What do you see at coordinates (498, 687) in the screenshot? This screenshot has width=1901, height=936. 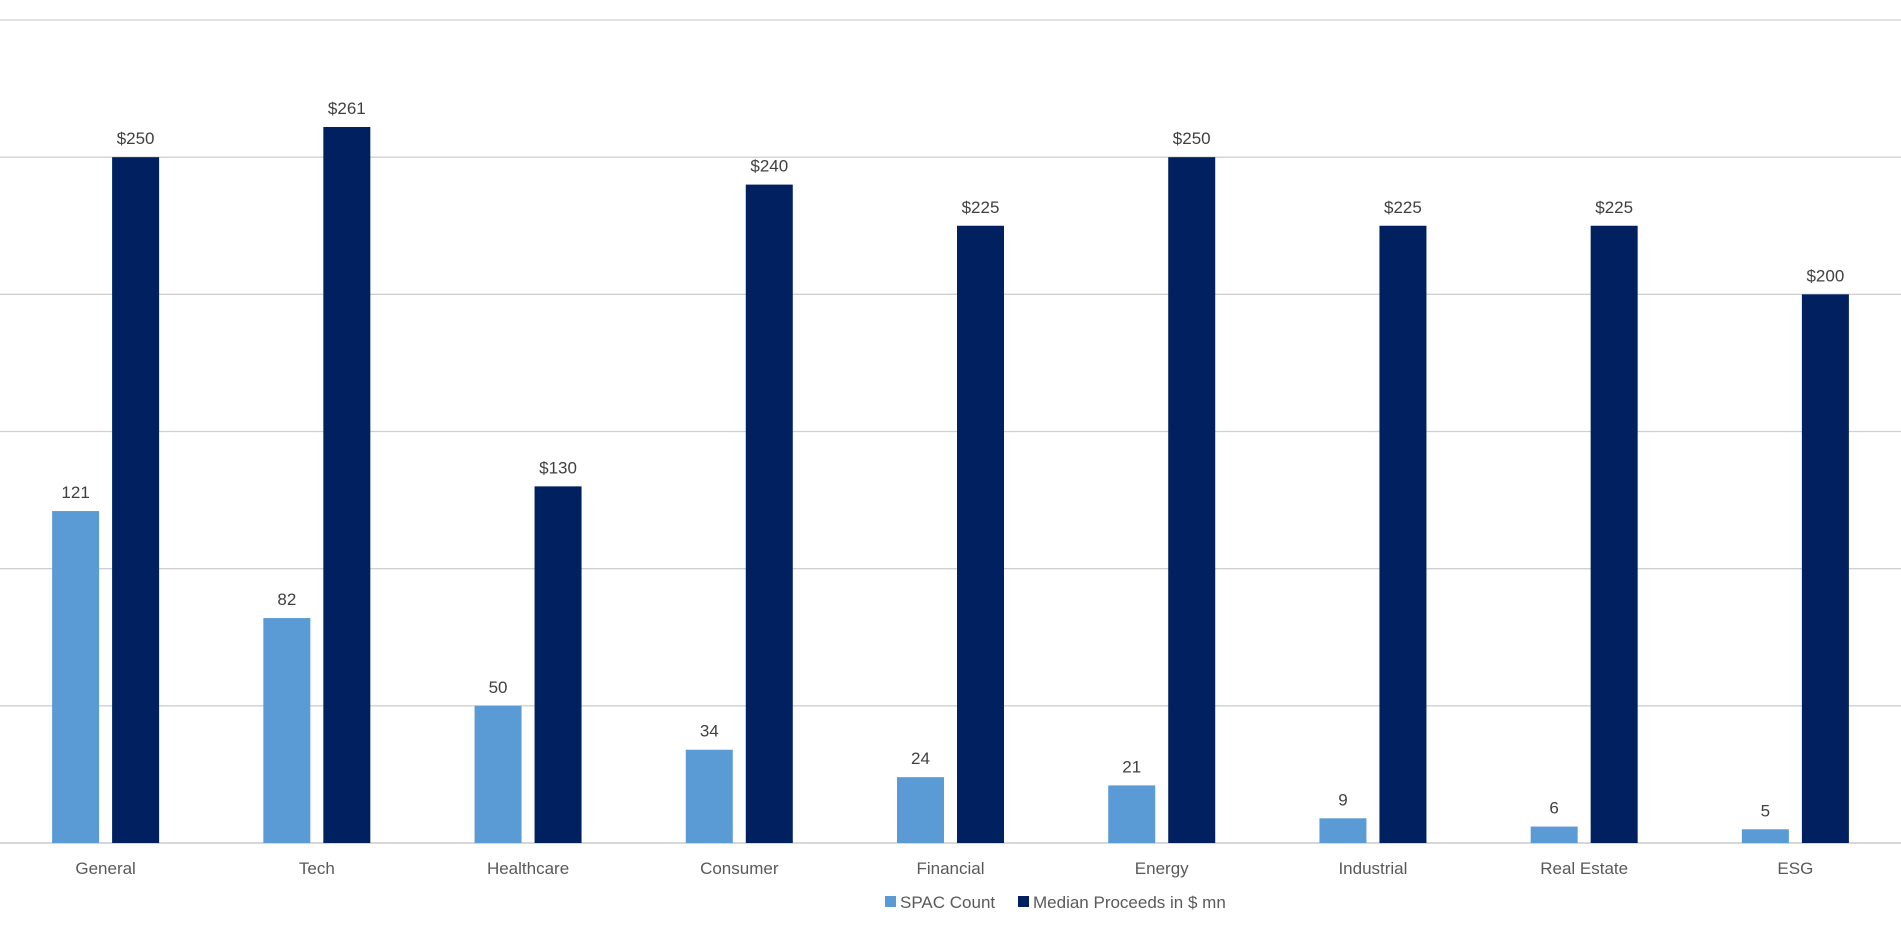 I see `spac-count-label-healthcare: 50` at bounding box center [498, 687].